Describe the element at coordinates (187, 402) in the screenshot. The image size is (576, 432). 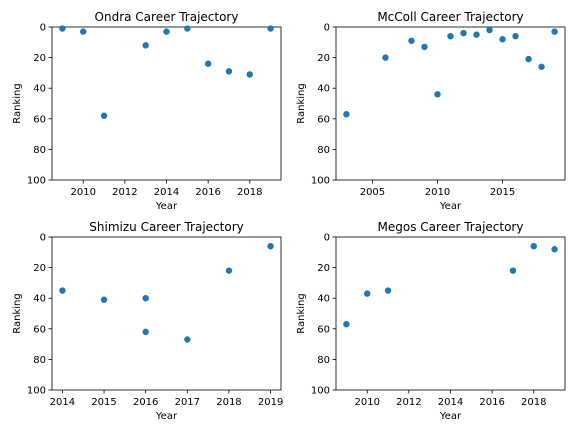
I see `x-tick-label: 2017` at that location.